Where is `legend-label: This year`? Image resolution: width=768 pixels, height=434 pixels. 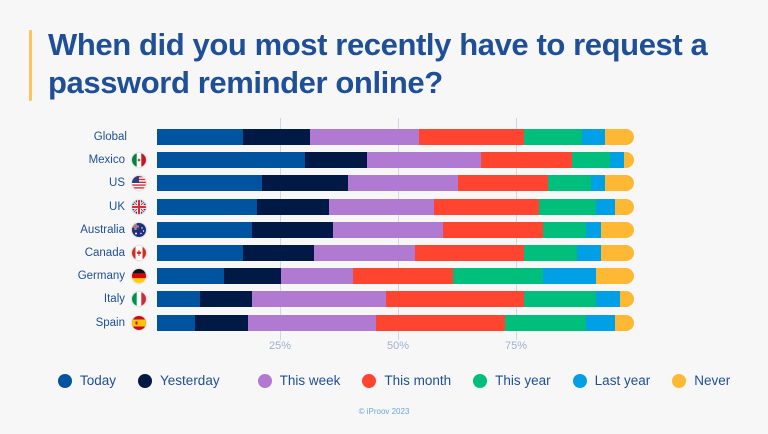
legend-label: This year is located at coordinates (523, 380).